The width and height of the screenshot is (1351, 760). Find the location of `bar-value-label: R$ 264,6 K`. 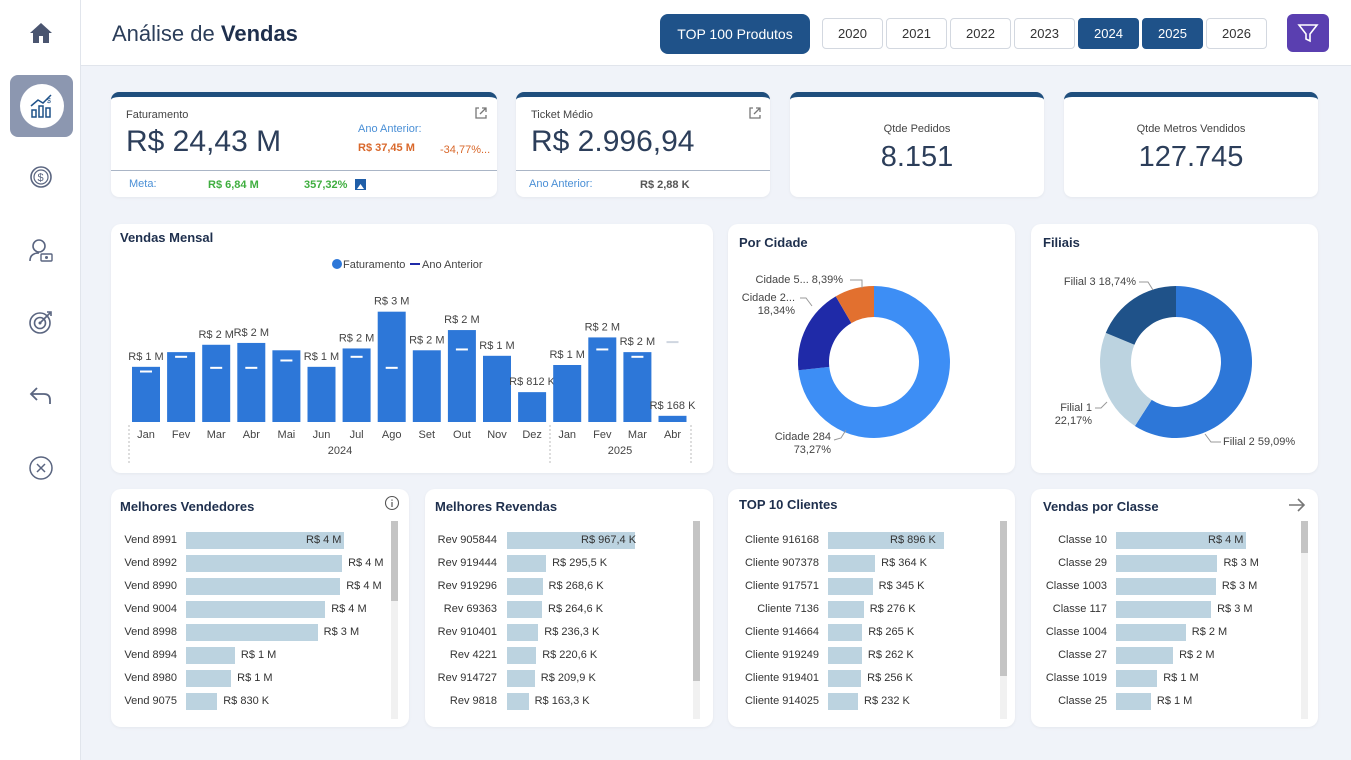

bar-value-label: R$ 264,6 K is located at coordinates (576, 609).